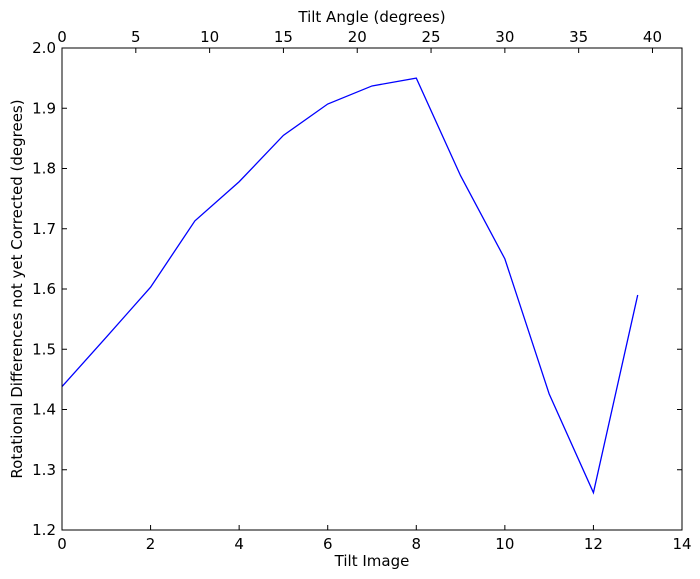 This screenshot has width=700, height=579. What do you see at coordinates (357, 37) in the screenshot?
I see `top-x-tick-label: 20` at bounding box center [357, 37].